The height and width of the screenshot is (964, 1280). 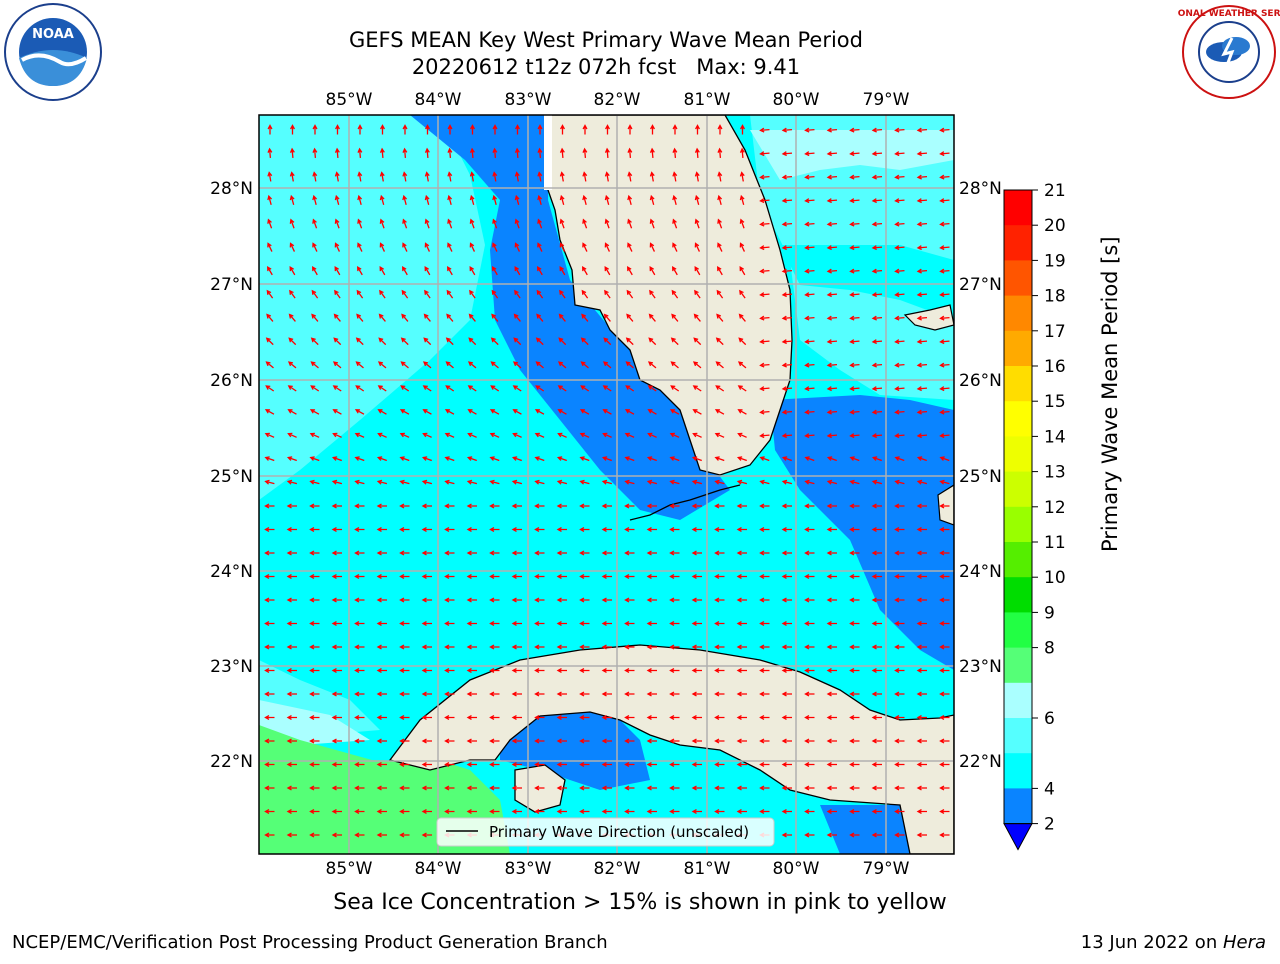 What do you see at coordinates (980, 189) in the screenshot?
I see `lat-label-right: 28°N` at bounding box center [980, 189].